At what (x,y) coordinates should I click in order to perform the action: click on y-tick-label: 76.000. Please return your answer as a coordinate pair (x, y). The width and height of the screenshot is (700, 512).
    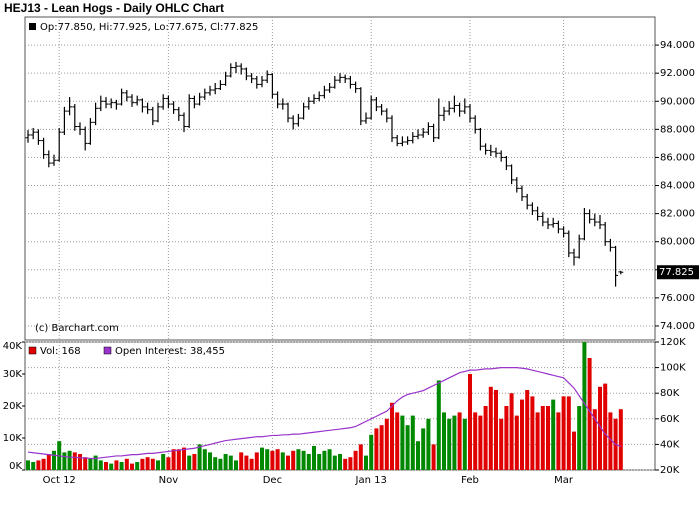
    Looking at the image, I should click on (677, 298).